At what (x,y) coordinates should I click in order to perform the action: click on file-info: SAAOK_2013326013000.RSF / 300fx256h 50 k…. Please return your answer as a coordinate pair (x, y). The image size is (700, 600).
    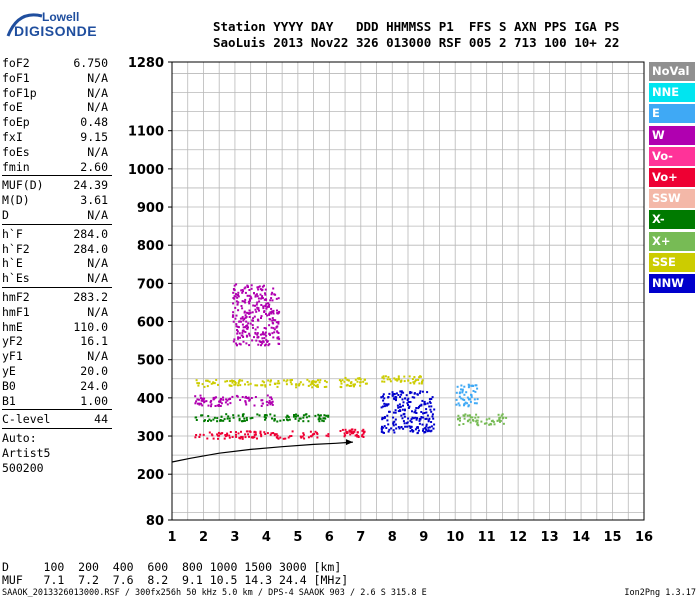
    Looking at the image, I should click on (214, 593).